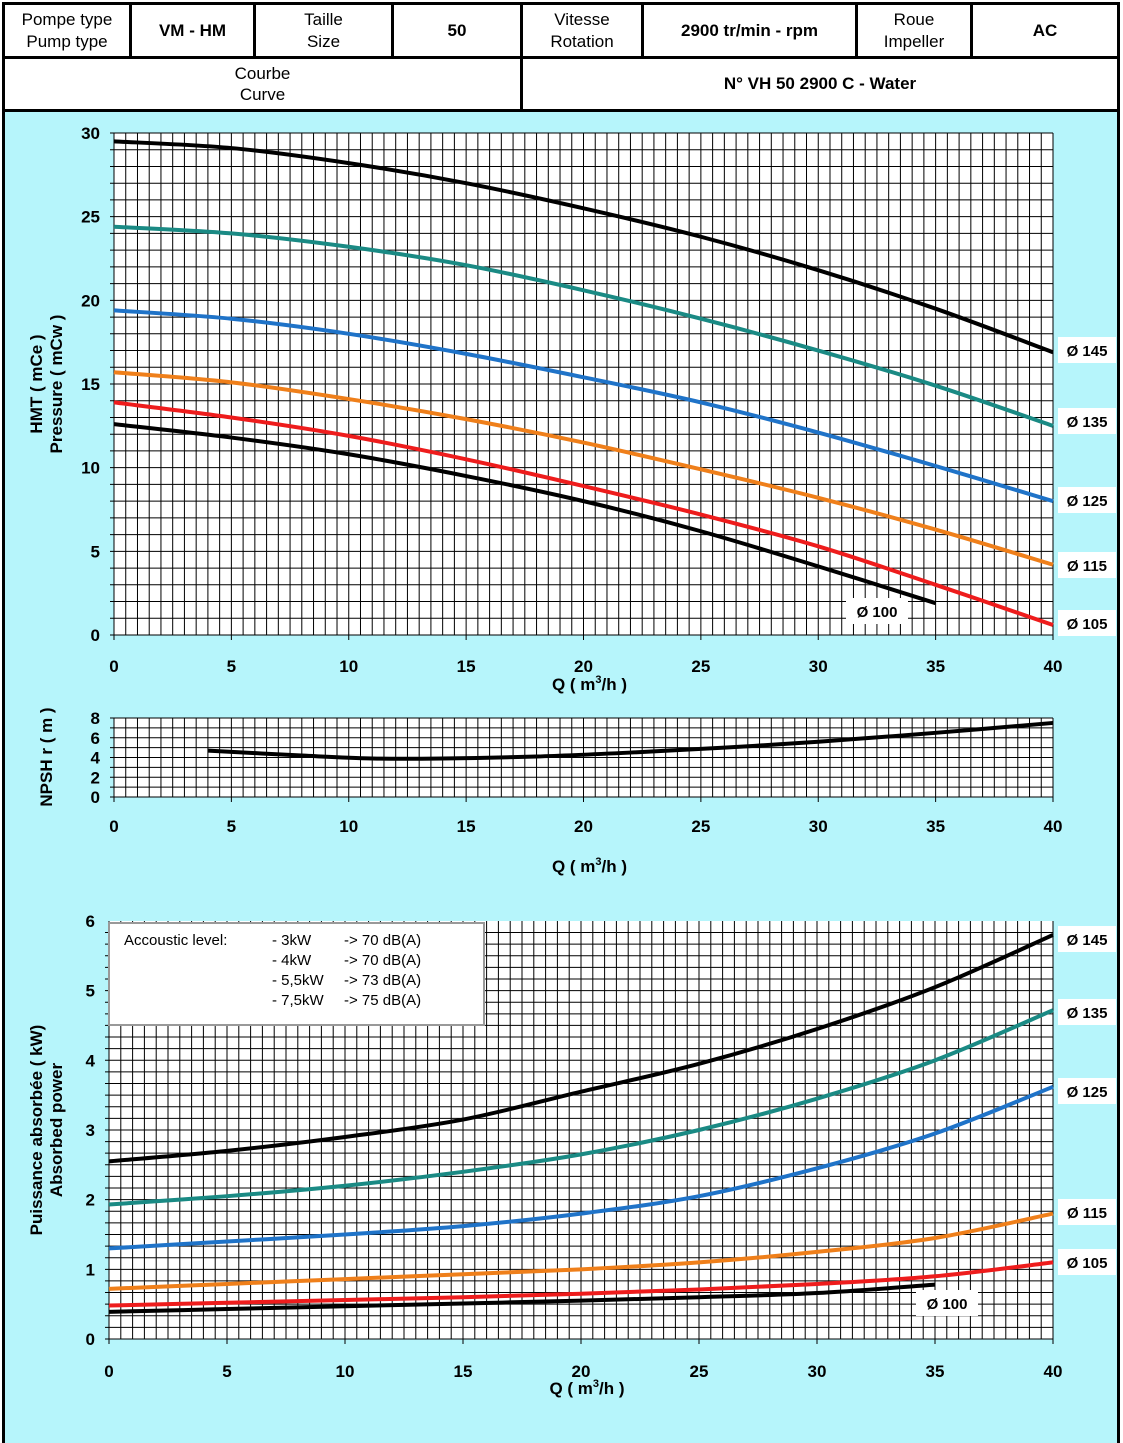  I want to click on x-tick-label: 25, so click(700, 826).